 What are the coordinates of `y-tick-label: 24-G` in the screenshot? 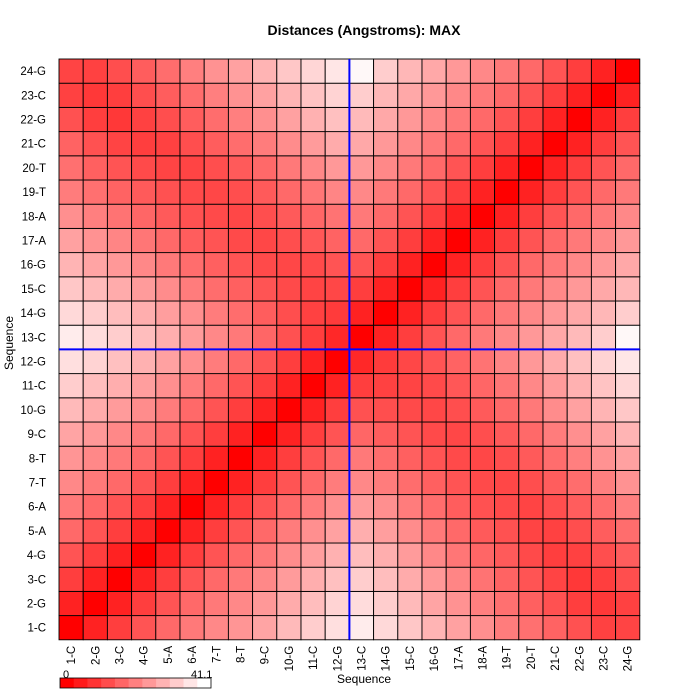 It's located at (33, 72).